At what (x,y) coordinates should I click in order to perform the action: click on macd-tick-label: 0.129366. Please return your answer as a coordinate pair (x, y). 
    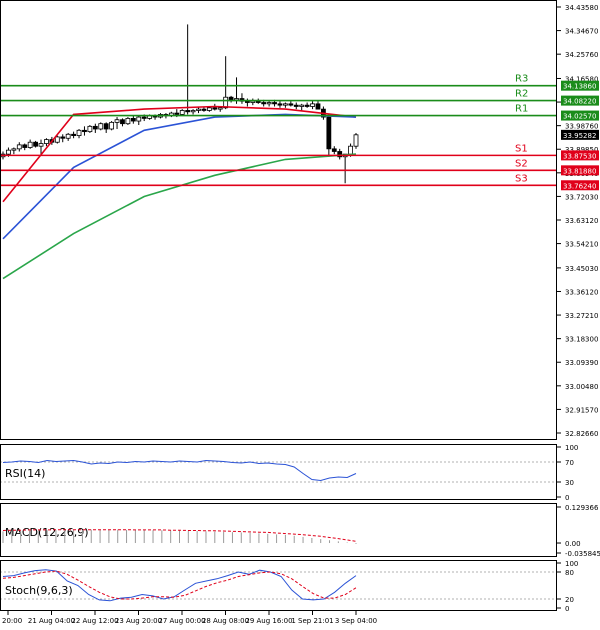
    Looking at the image, I should click on (582, 508).